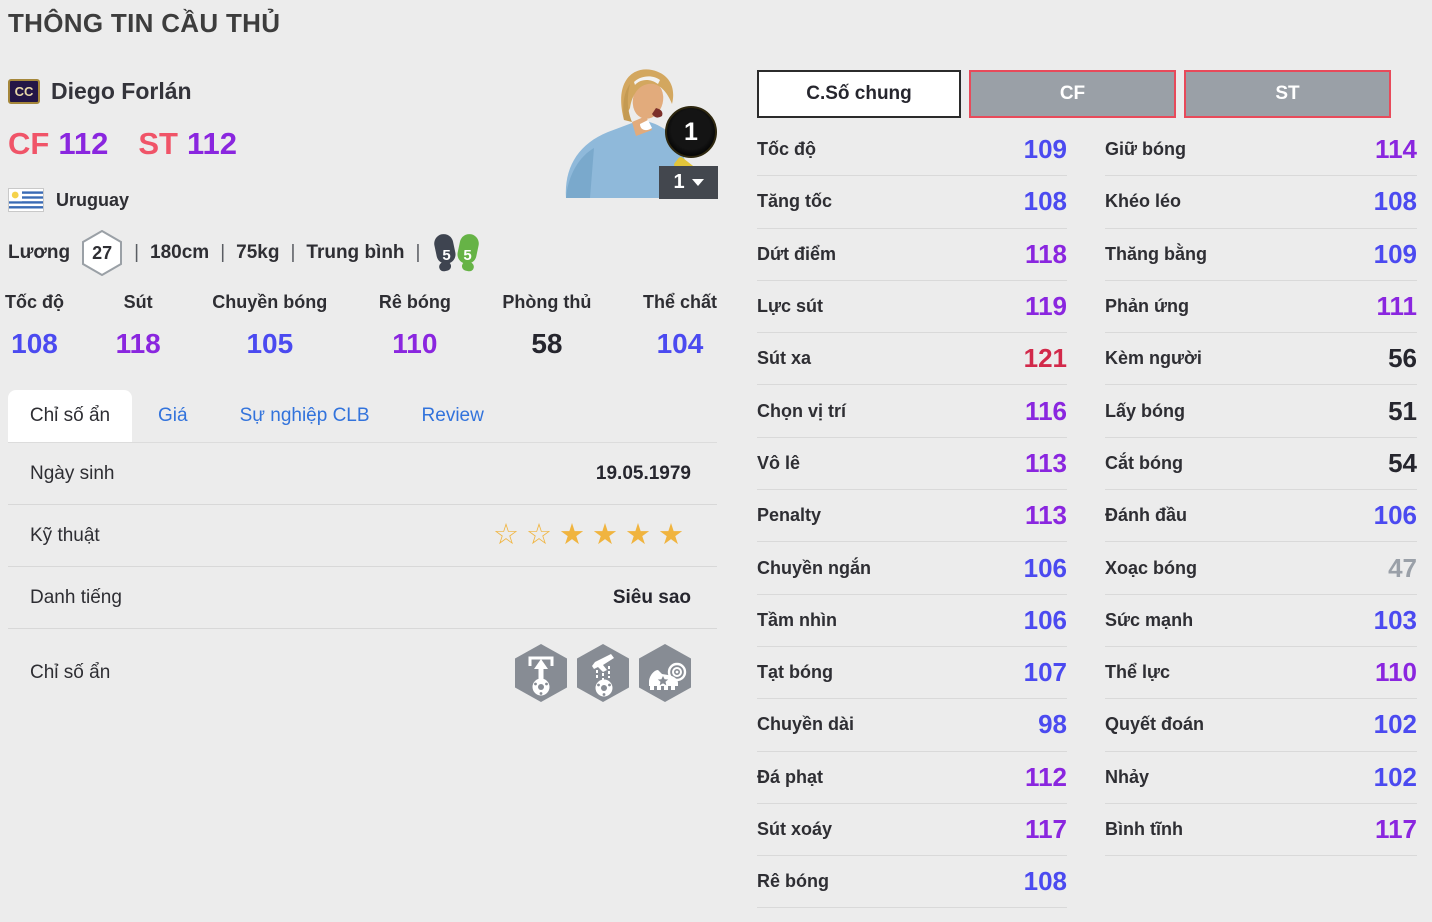 The height and width of the screenshot is (922, 1432). What do you see at coordinates (1261, 830) in the screenshot?
I see `stat-row: Bình tĩnh 117` at bounding box center [1261, 830].